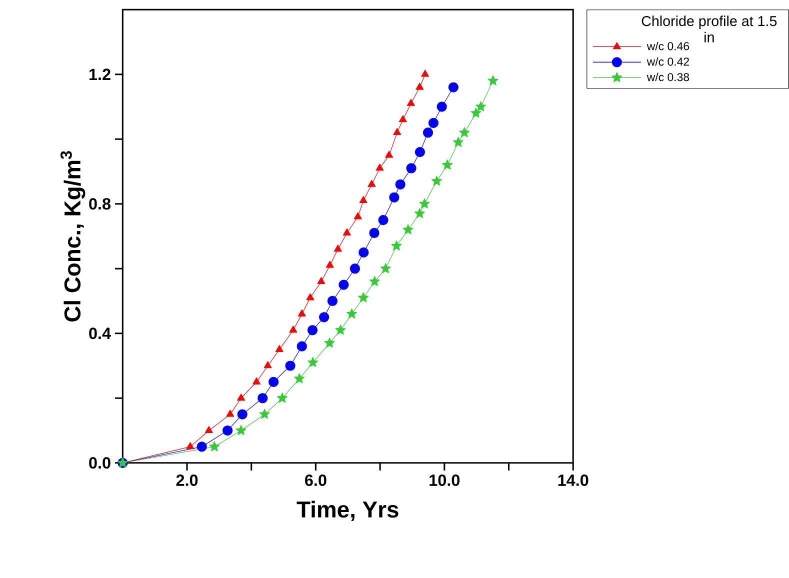 The width and height of the screenshot is (789, 578). What do you see at coordinates (100, 334) in the screenshot?
I see `y-tick-label: 0.4` at bounding box center [100, 334].